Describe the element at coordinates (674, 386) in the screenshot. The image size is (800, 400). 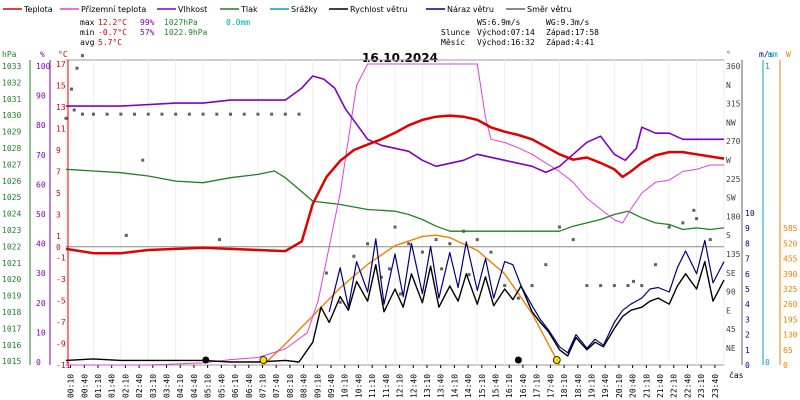
I see `x-tick-label: 22:10` at that location.